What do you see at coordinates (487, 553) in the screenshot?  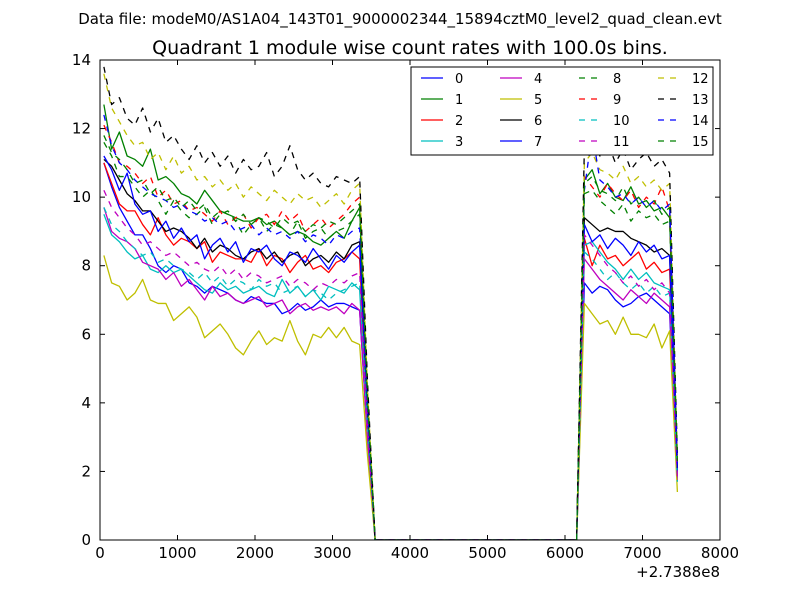 I see `x-tick-label: 5000` at bounding box center [487, 553].